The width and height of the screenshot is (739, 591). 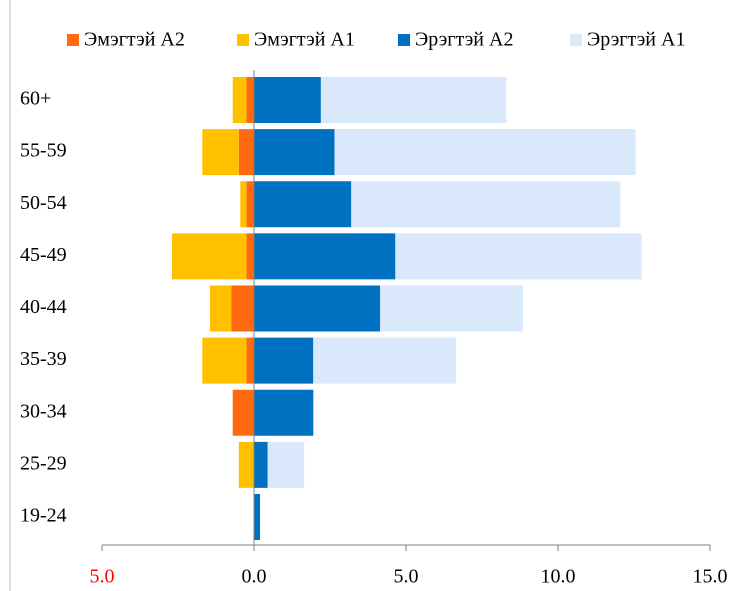 What do you see at coordinates (43, 463) in the screenshot?
I see `y-tick-label: 25-29` at bounding box center [43, 463].